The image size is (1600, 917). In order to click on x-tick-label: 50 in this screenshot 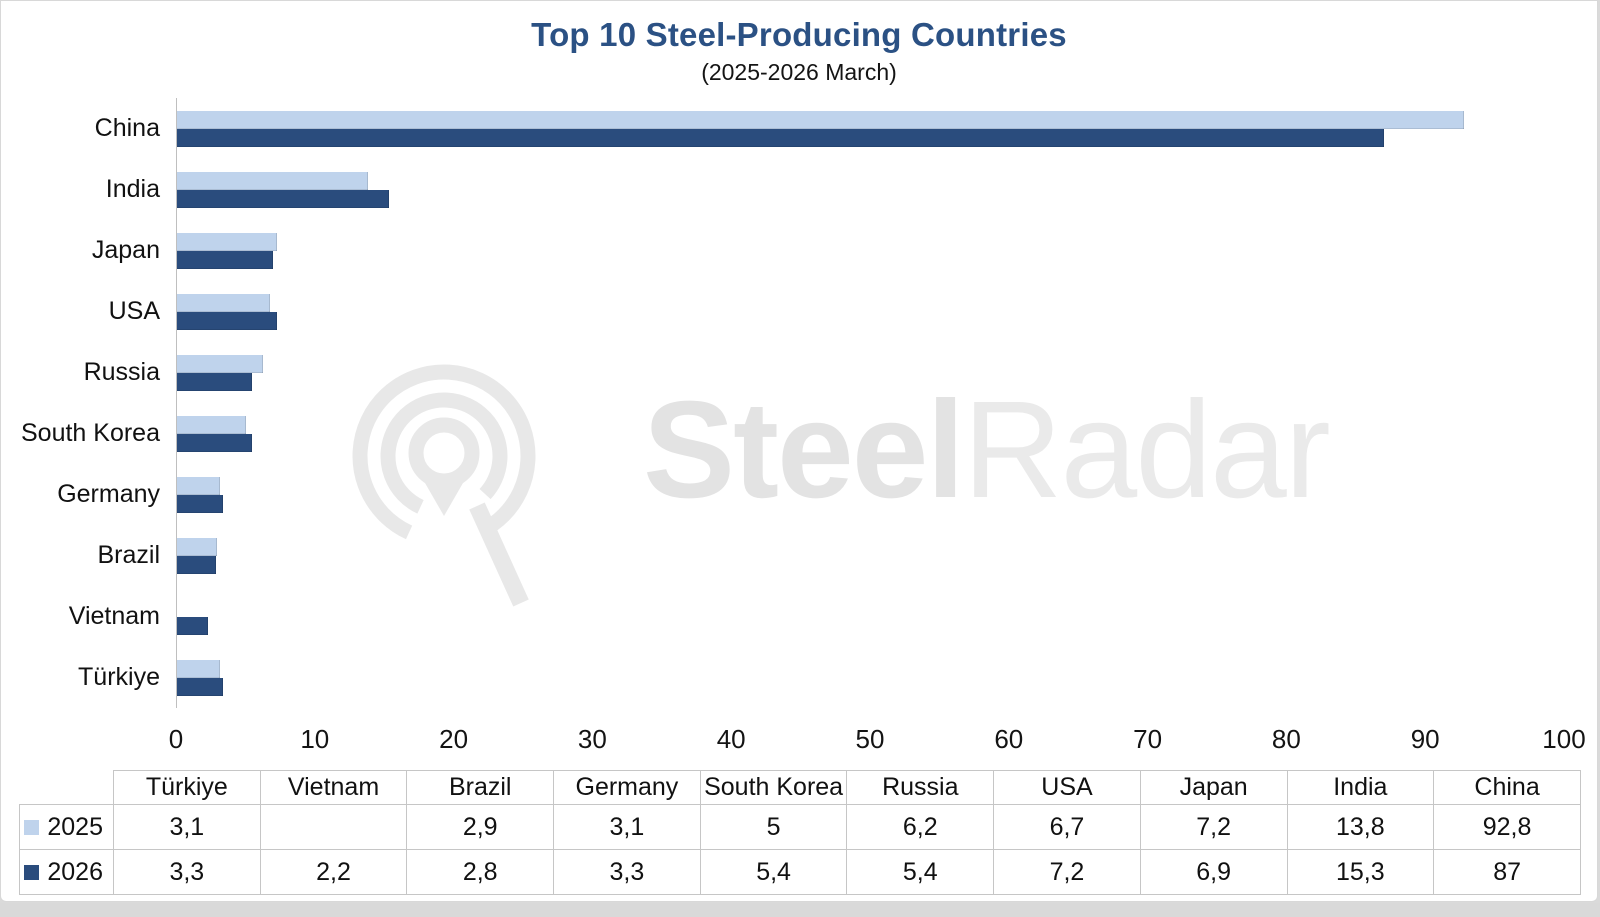, I will do `click(870, 739)`.